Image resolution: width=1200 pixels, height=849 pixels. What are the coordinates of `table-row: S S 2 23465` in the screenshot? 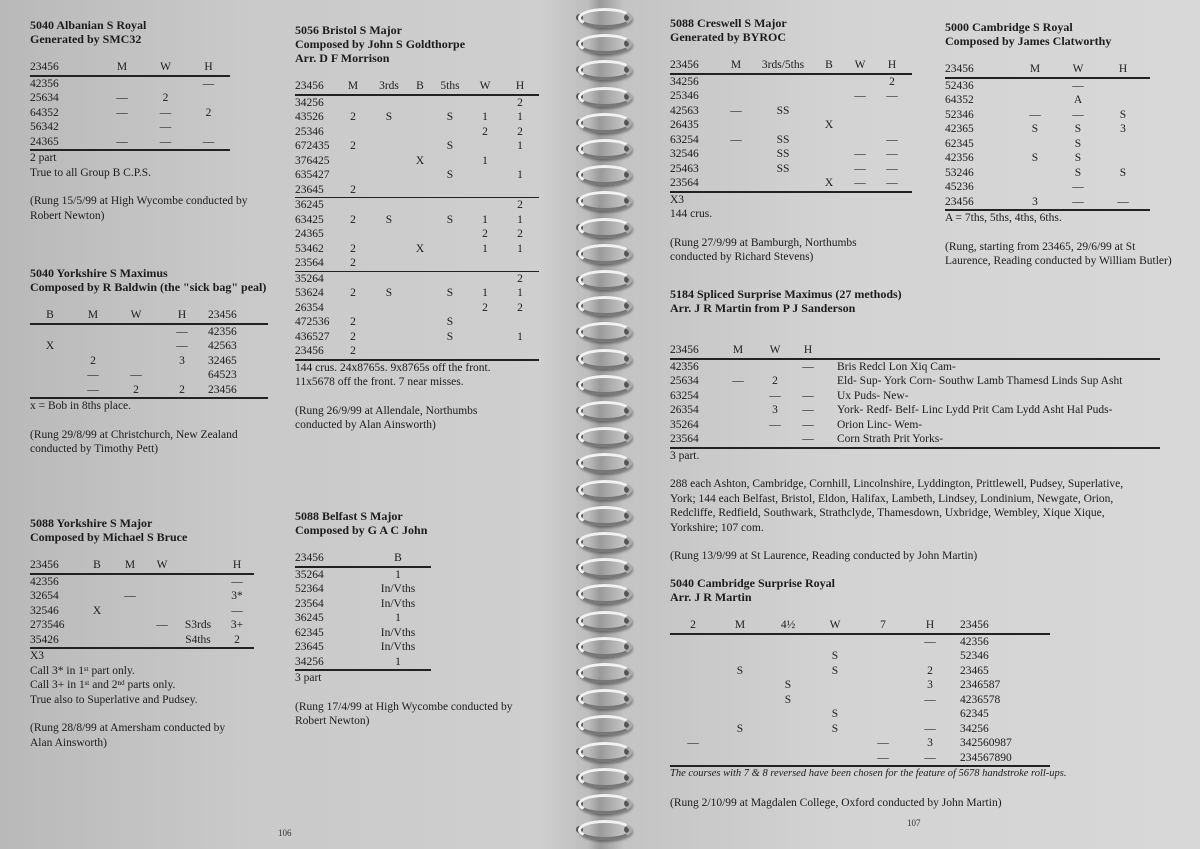 It's located at (860, 671).